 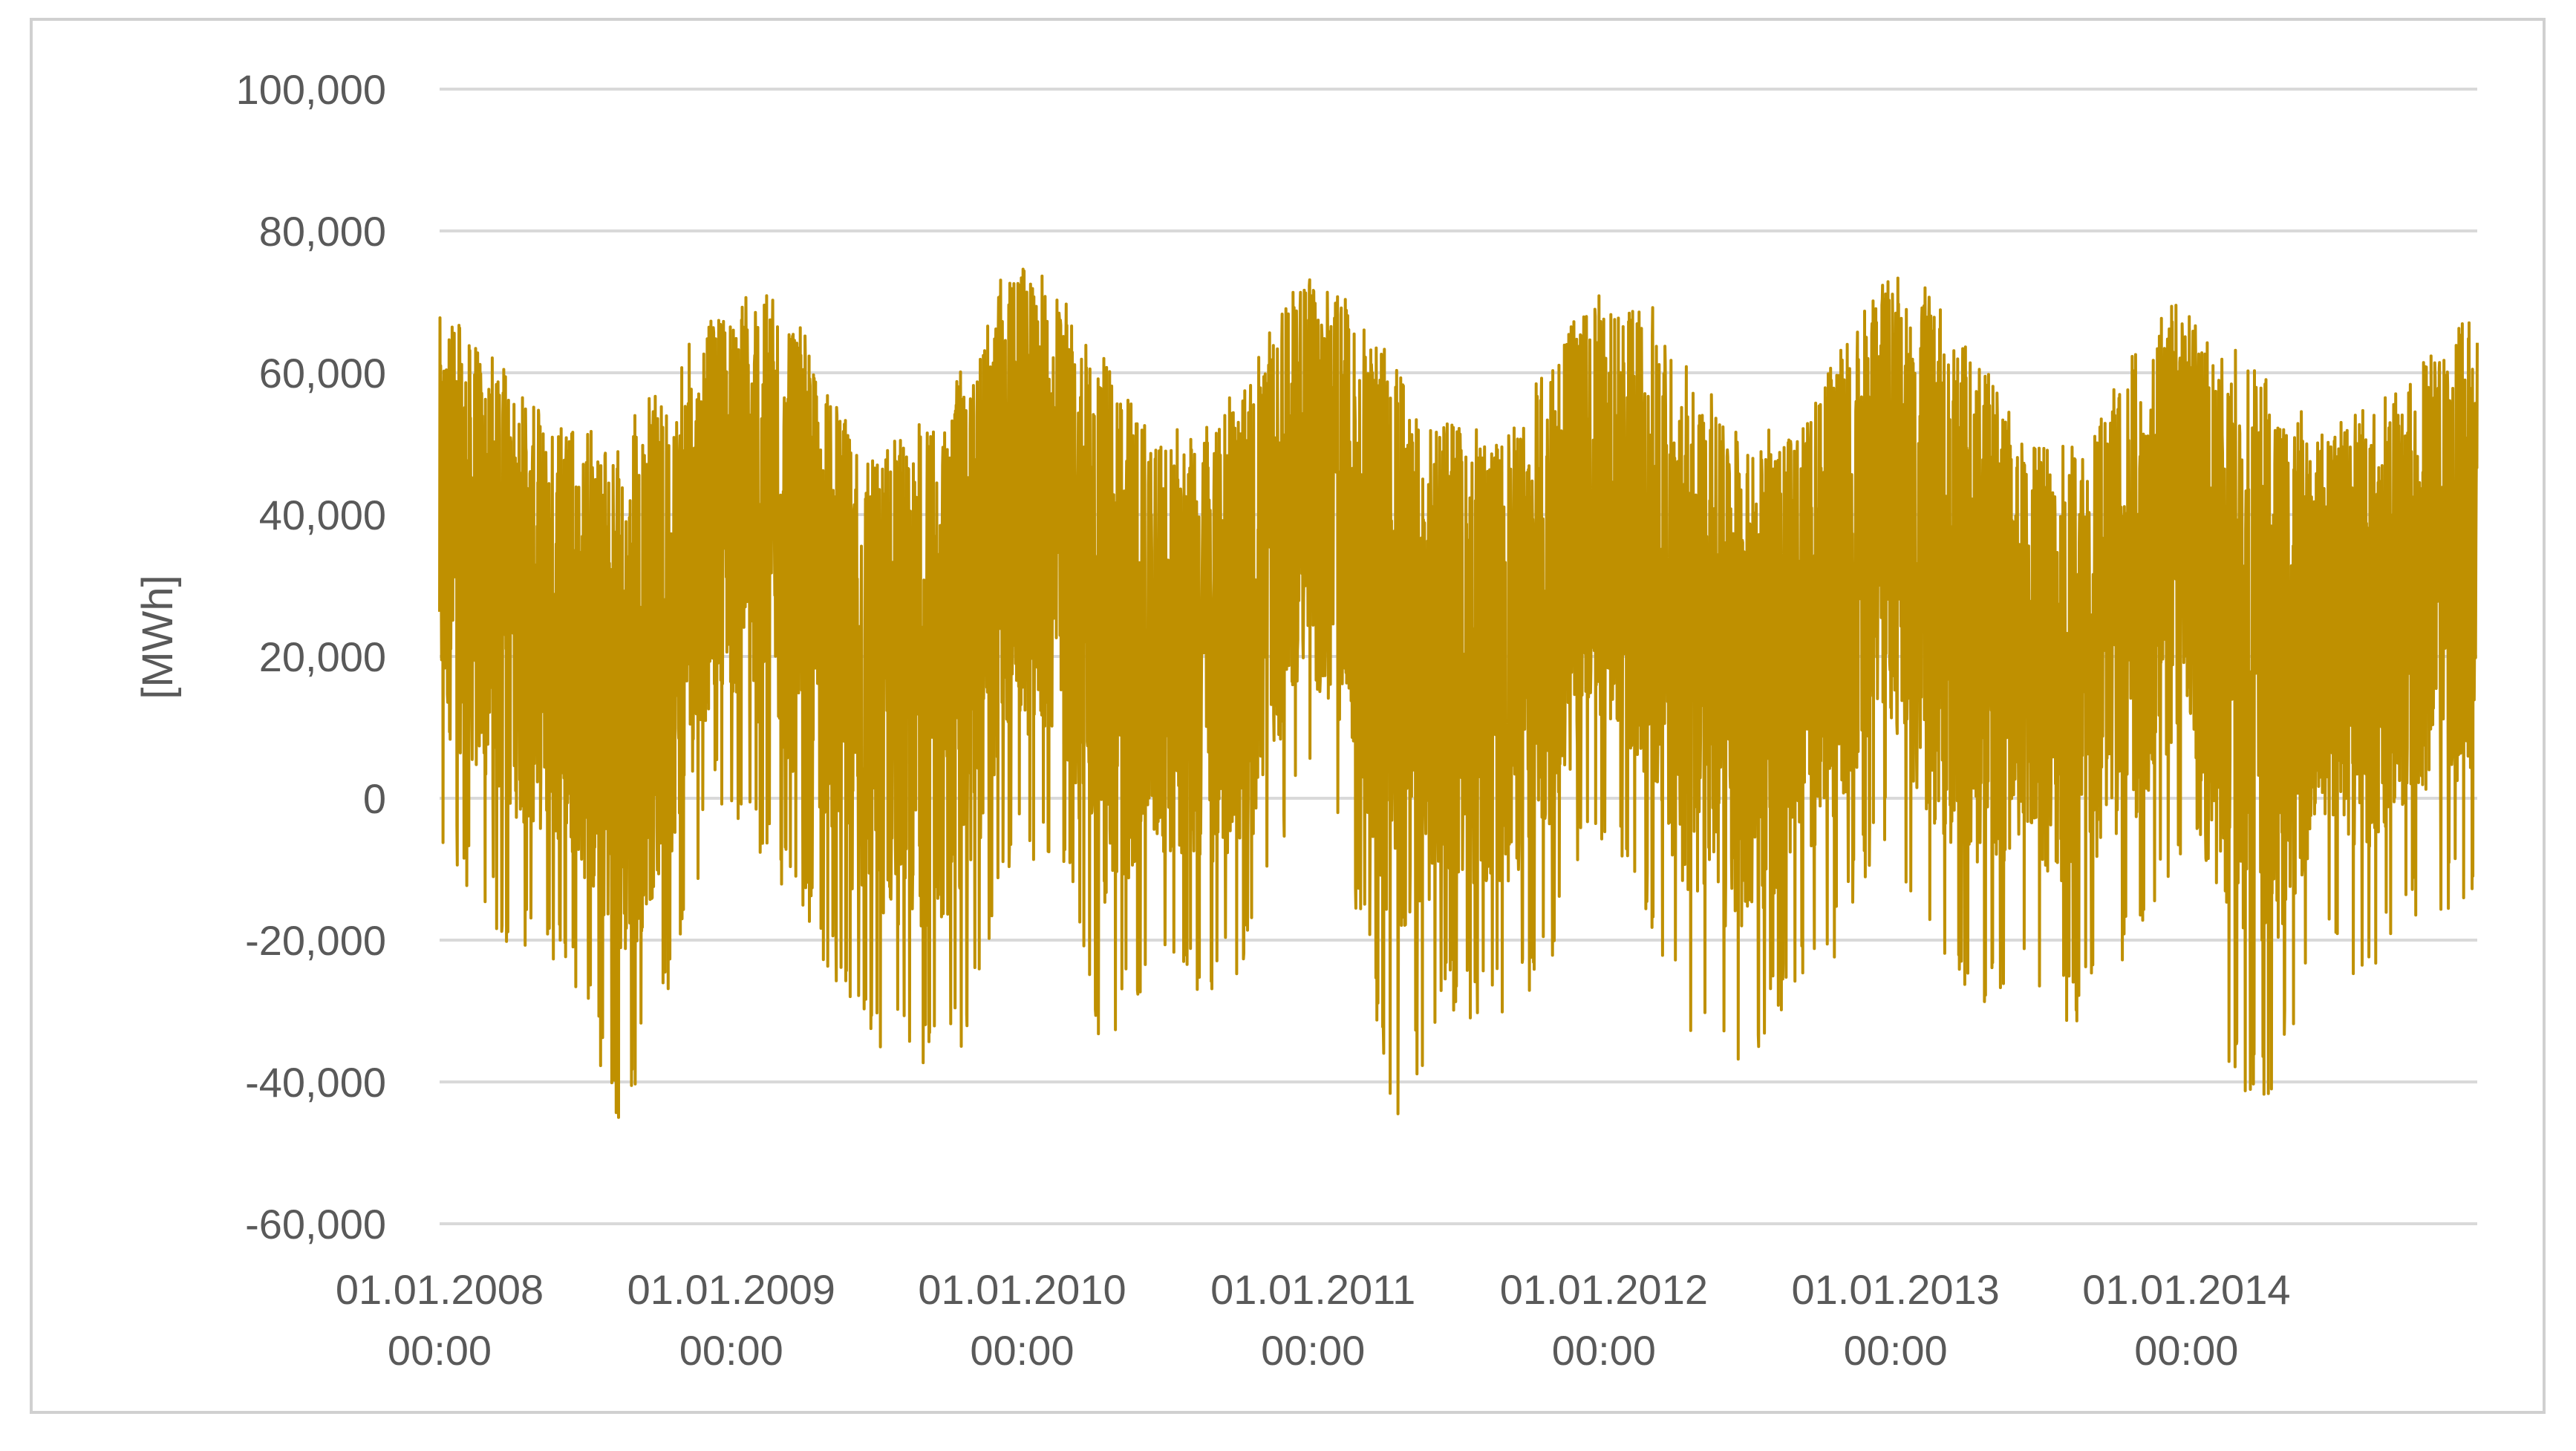 I want to click on y-tick-label: -60,000, so click(x=315, y=1224).